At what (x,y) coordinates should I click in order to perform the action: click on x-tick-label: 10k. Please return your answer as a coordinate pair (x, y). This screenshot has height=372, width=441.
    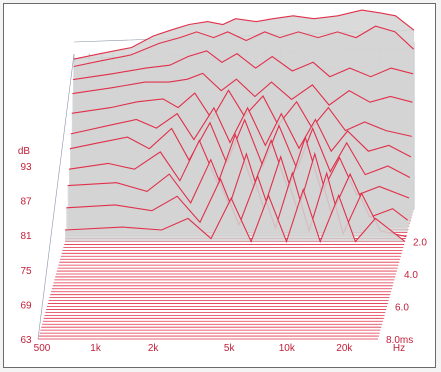
    Looking at the image, I should click on (287, 348).